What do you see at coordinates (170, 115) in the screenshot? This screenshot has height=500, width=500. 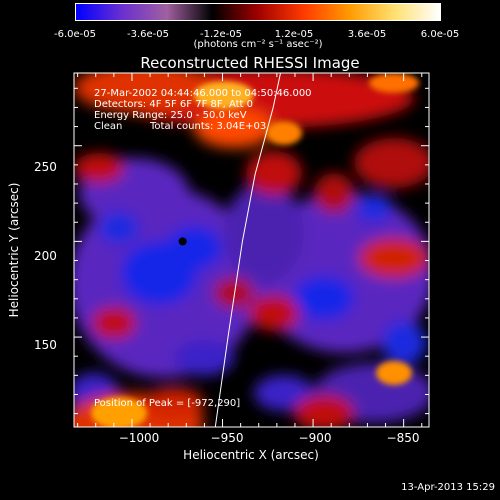 I see `energy-annotation: Energy Range: 25.0 - 50.0 keV` at bounding box center [170, 115].